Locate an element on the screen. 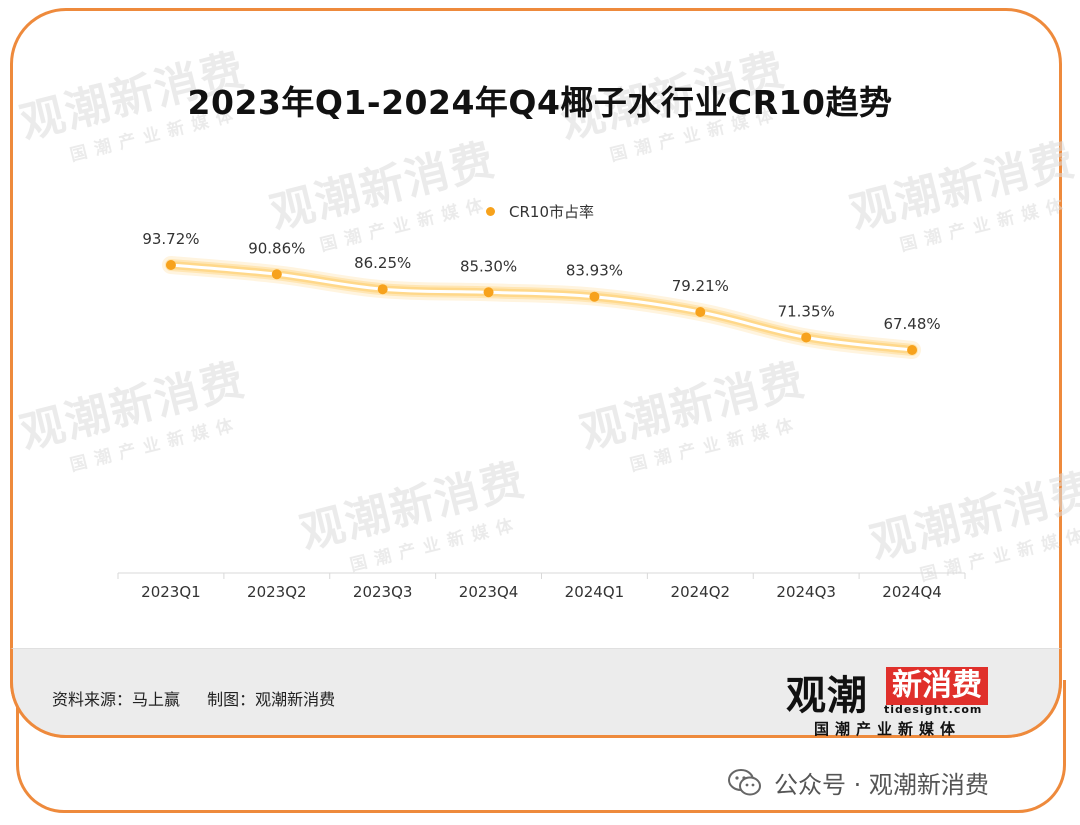 Image resolution: width=1080 pixels, height=825 pixels. legend-label: CR10市占率 is located at coordinates (551, 212).